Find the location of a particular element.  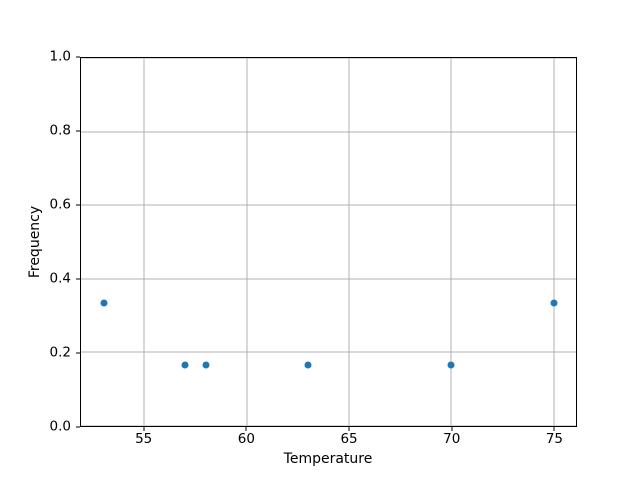

x-axis-label: Temperature is located at coordinates (328, 459).